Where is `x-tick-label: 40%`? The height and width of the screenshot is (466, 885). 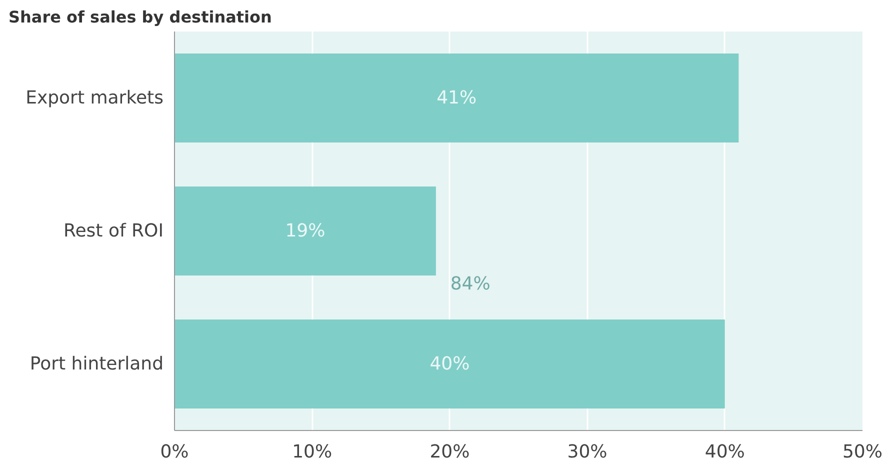
x-tick-label: 40% is located at coordinates (724, 452).